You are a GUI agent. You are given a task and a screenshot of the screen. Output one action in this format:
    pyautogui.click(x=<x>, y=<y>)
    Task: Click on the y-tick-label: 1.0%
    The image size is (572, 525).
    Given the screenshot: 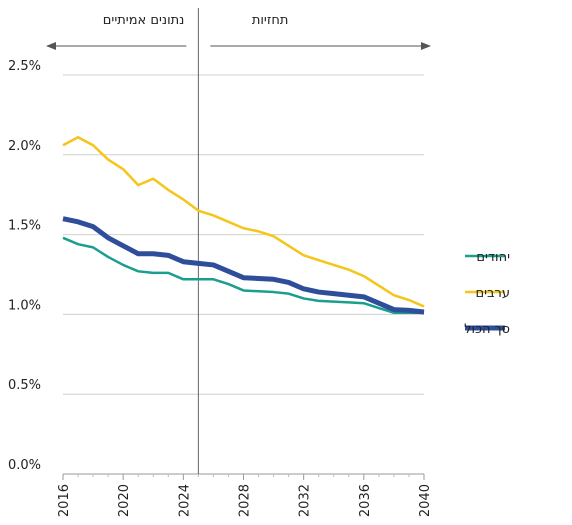 What is the action you would take?
    pyautogui.click(x=24, y=305)
    